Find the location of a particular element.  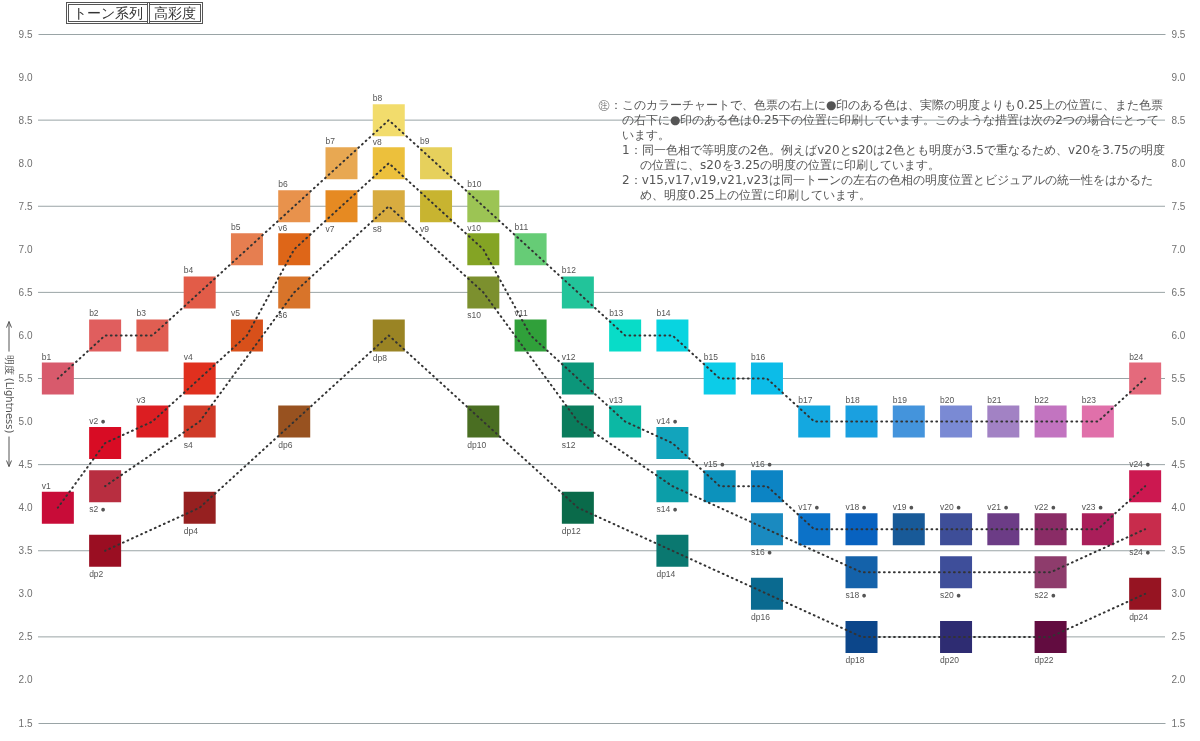

data-label: s4 is located at coordinates (188, 444).